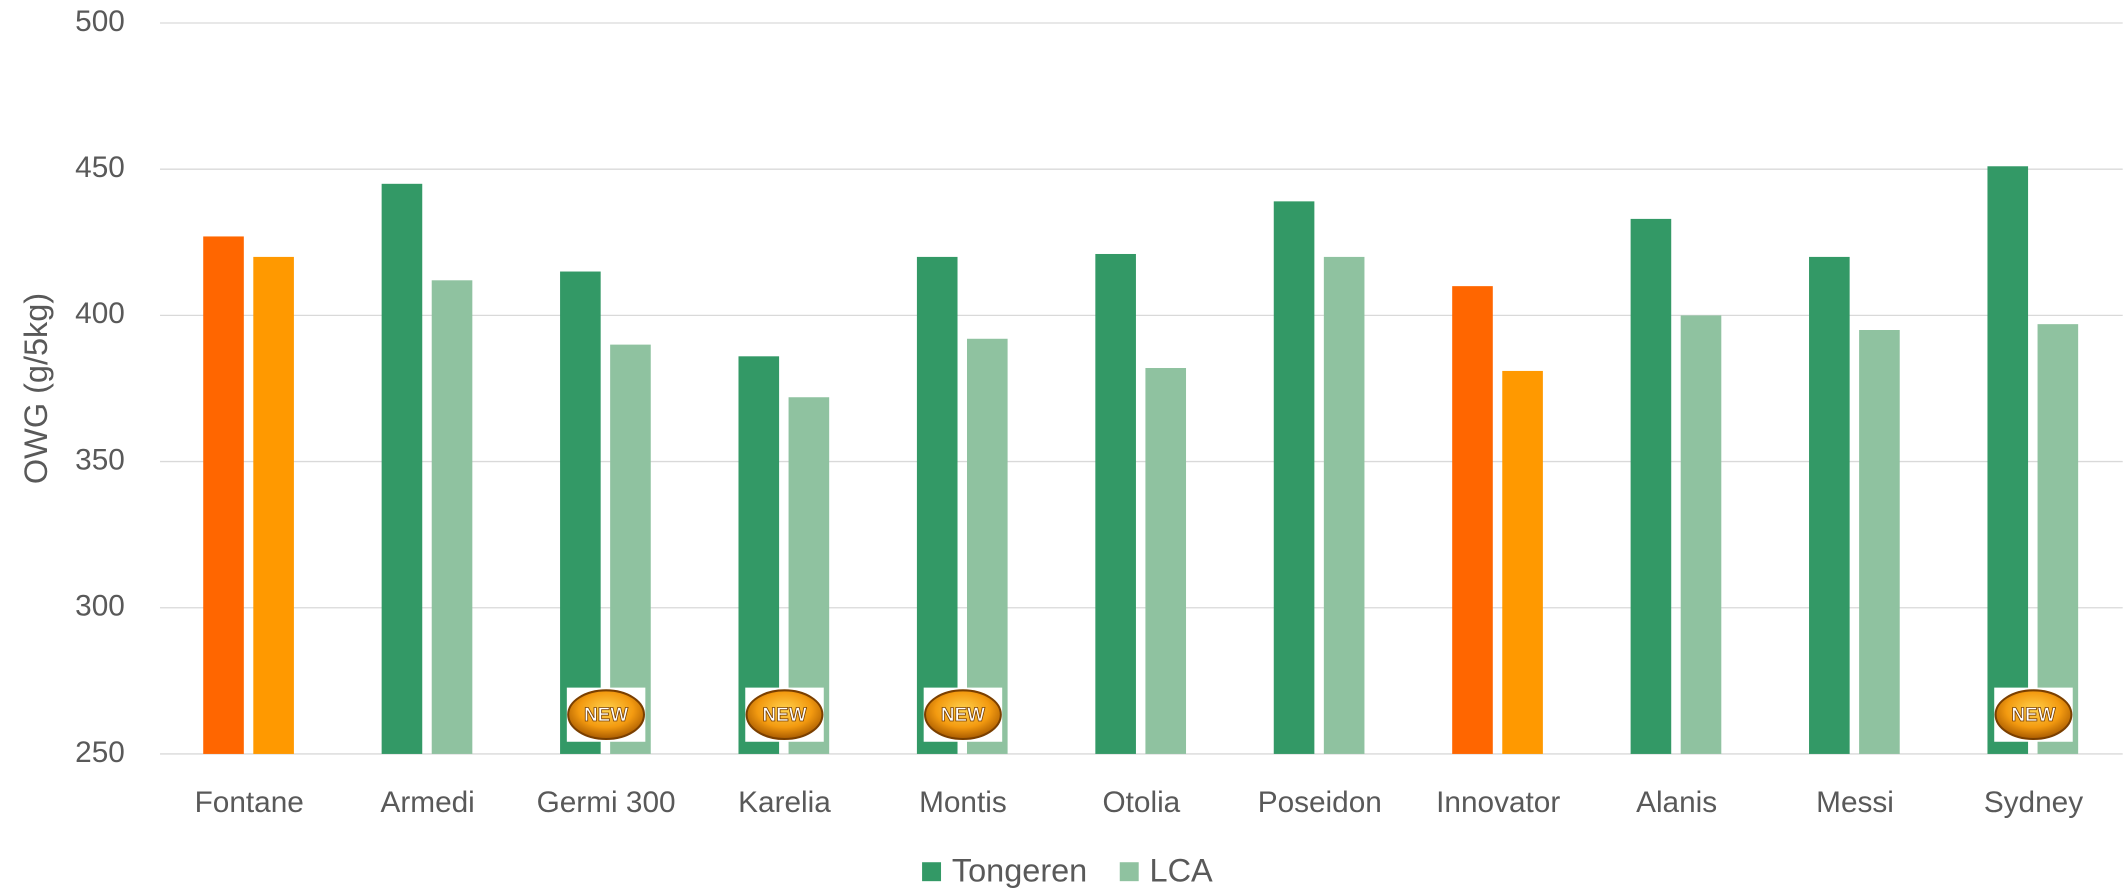 The image size is (2123, 892). I want to click on x-tick-label: Alanis, so click(1676, 802).